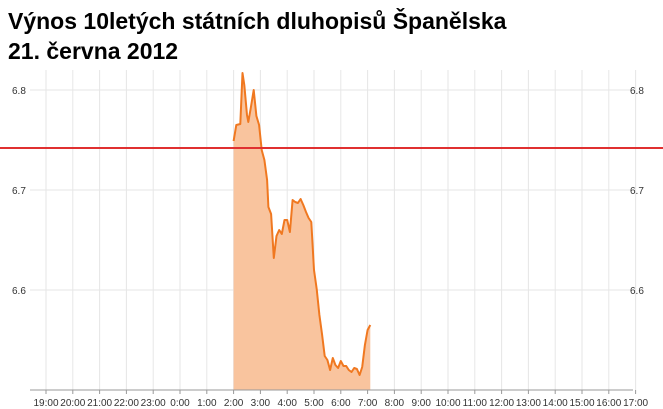 This screenshot has height=409, width=663. Describe the element at coordinates (287, 403) in the screenshot. I see `x-tick-label: 4:00` at that location.